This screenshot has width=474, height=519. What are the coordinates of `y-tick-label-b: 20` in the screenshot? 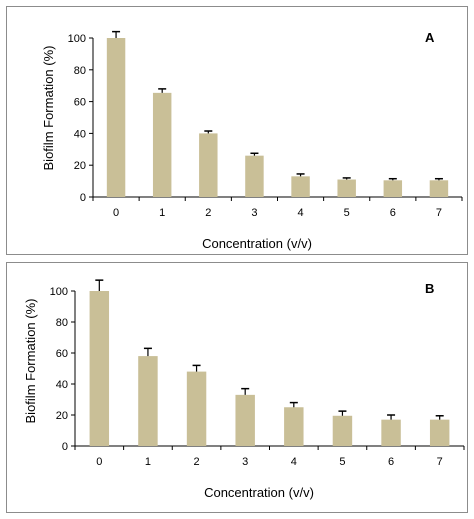 It's located at (62, 416).